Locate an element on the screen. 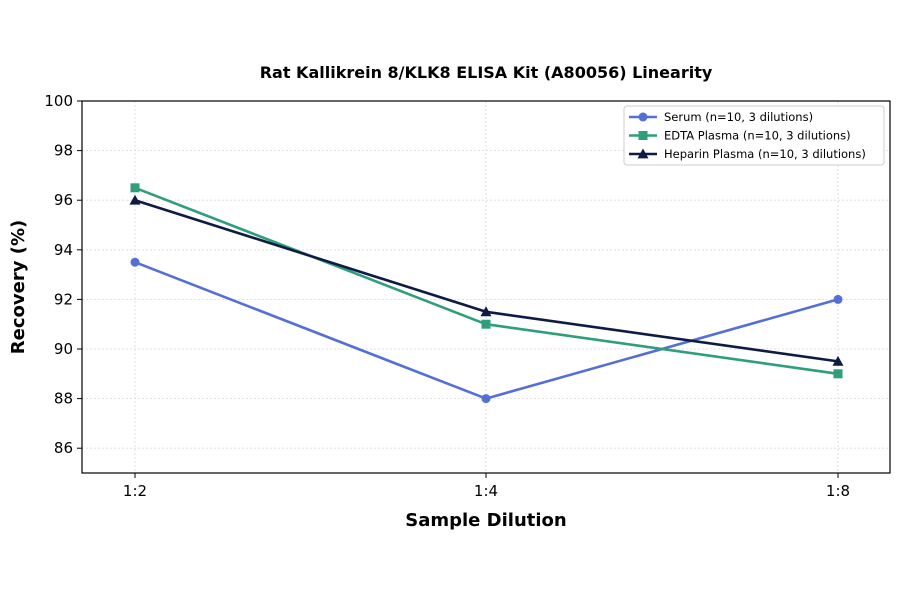 The width and height of the screenshot is (900, 594). legend-item: EDTA Plasma (n=10, 3 dilutions) is located at coordinates (740, 136).